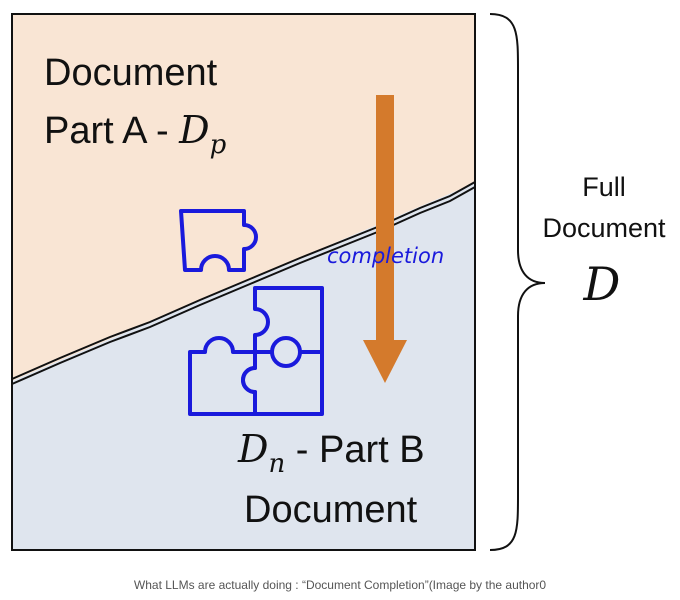 The height and width of the screenshot is (600, 680). What do you see at coordinates (111, 131) in the screenshot?
I see `part-a-text: Part A -` at bounding box center [111, 131].